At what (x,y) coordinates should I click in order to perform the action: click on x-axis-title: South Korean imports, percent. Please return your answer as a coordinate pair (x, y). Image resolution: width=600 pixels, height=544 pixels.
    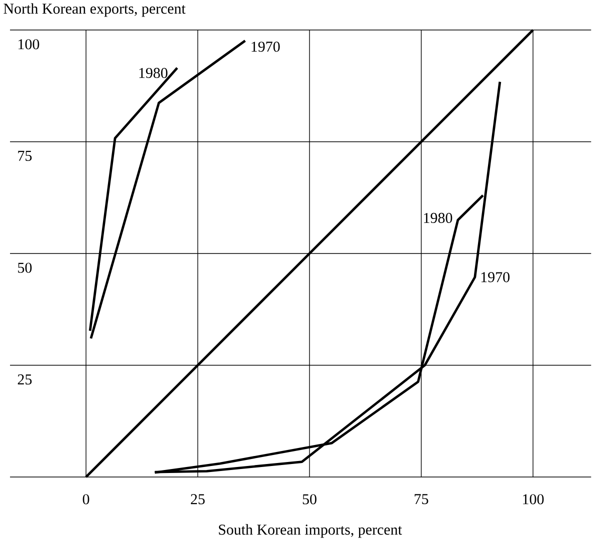
    Looking at the image, I should click on (310, 531).